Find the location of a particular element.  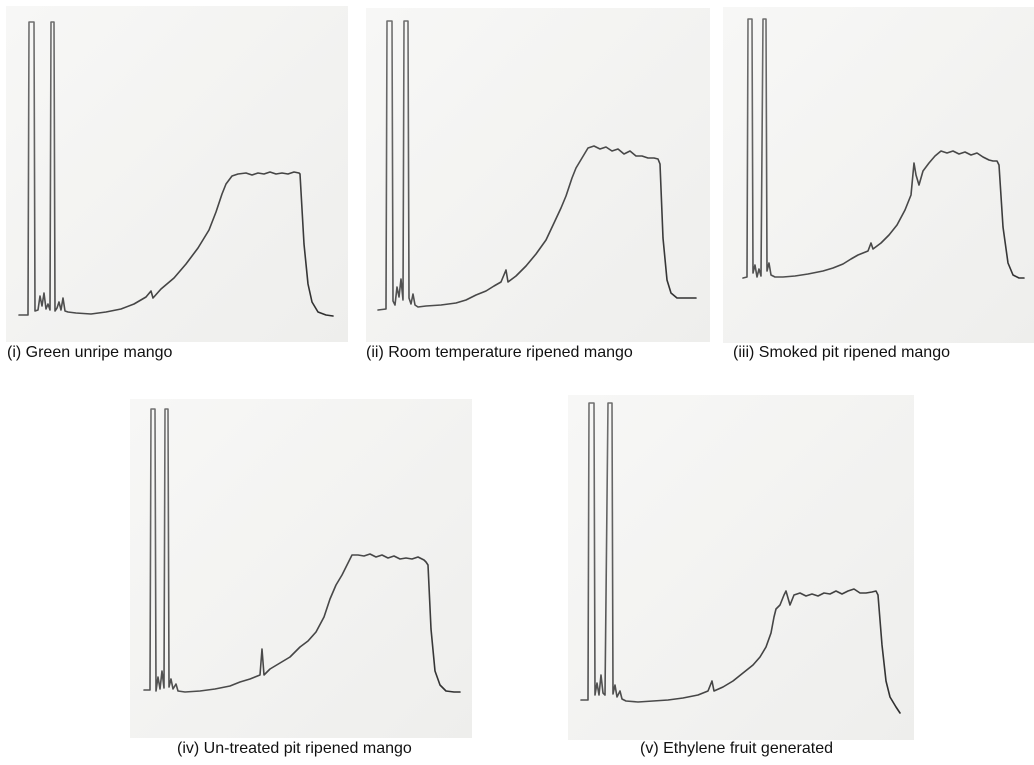

chromatogram-trace-v is located at coordinates (740, 558).